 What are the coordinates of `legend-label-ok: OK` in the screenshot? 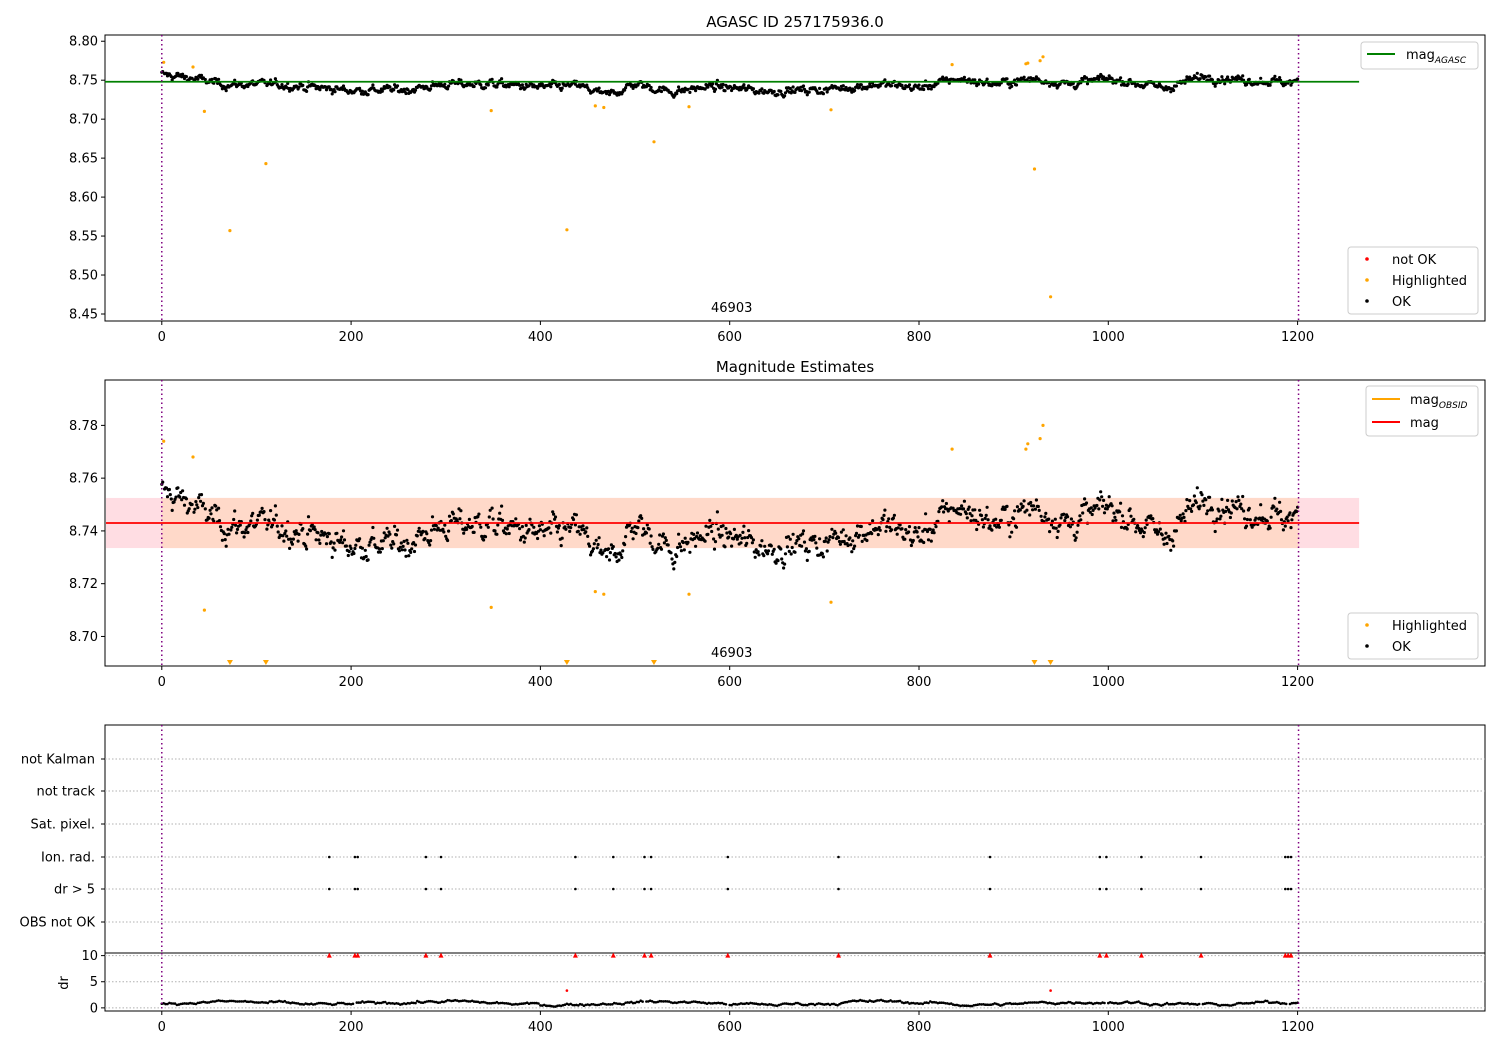 It's located at (1401, 302).